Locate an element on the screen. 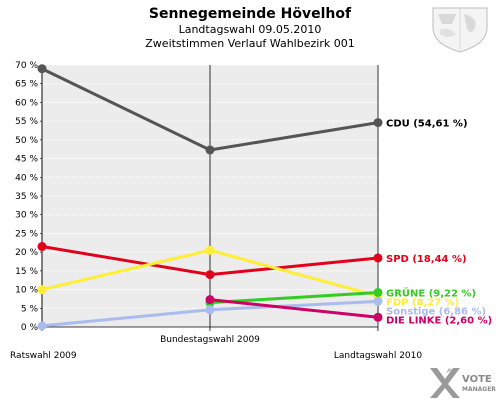  logo-text-vote: VOTE is located at coordinates (477, 379).